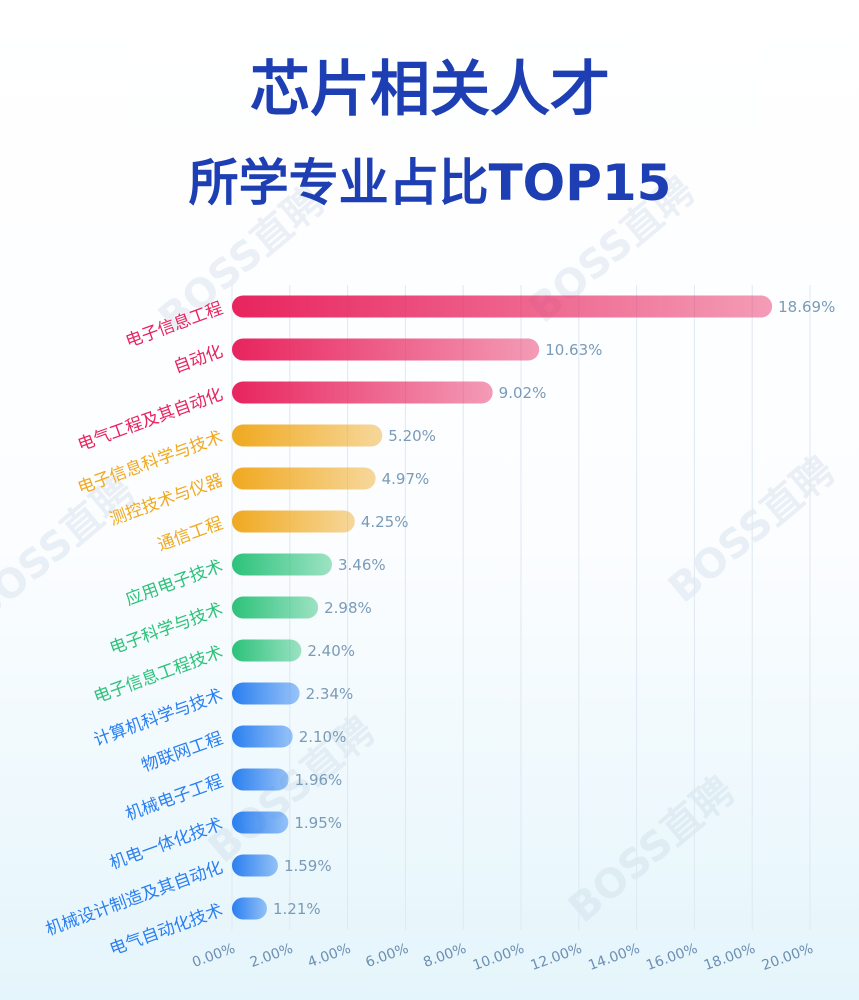  Describe the element at coordinates (444, 956) in the screenshot. I see `x-tick-label: 8.00%` at that location.